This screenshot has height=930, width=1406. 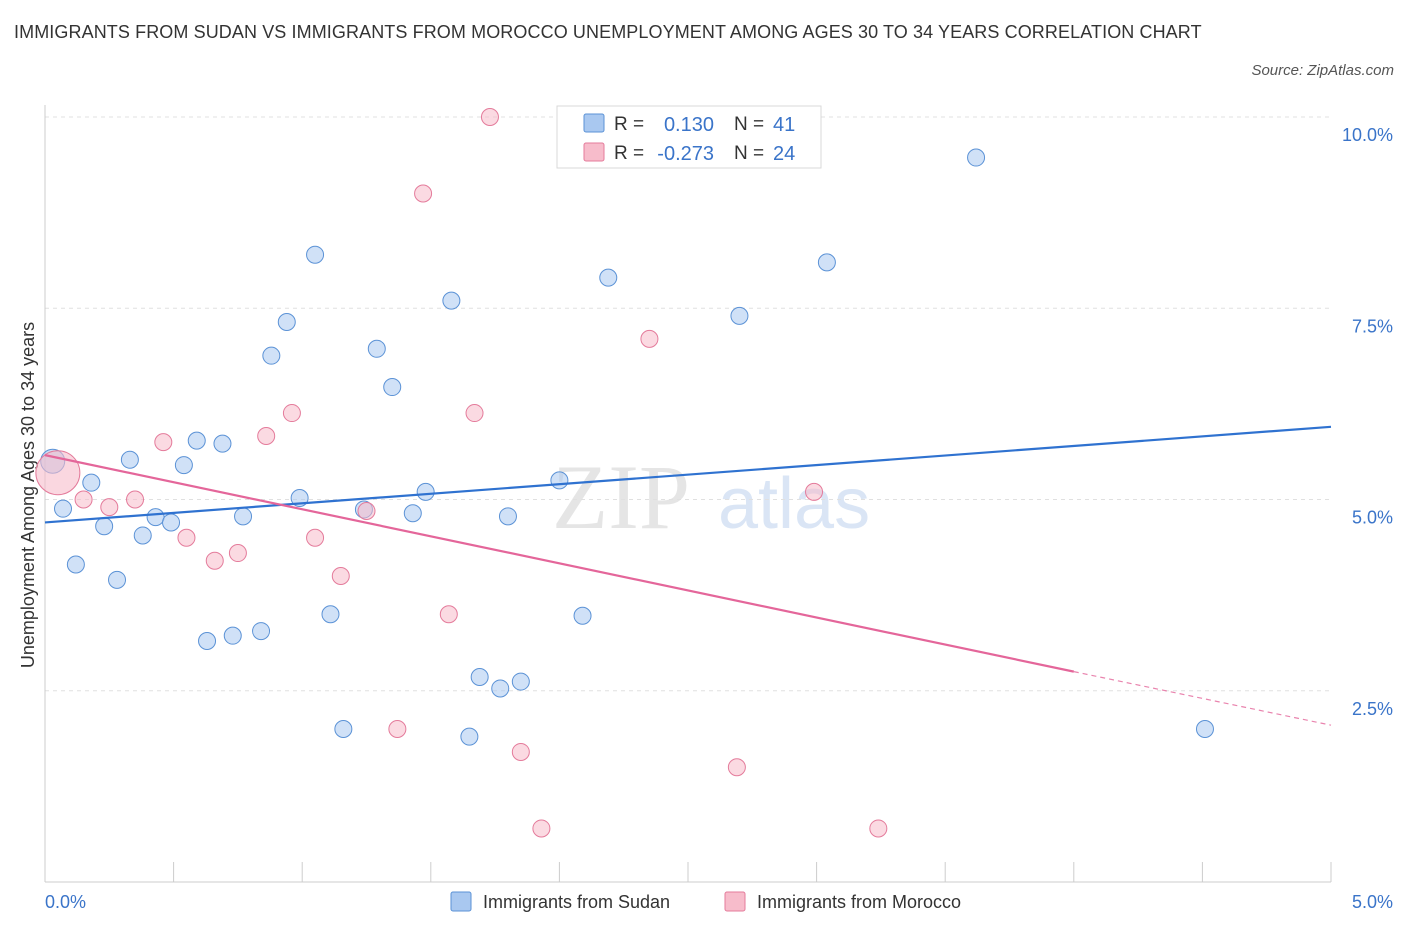 What do you see at coordinates (784, 154) in the screenshot?
I see `legend-n-value-morocco: 24` at bounding box center [784, 154].